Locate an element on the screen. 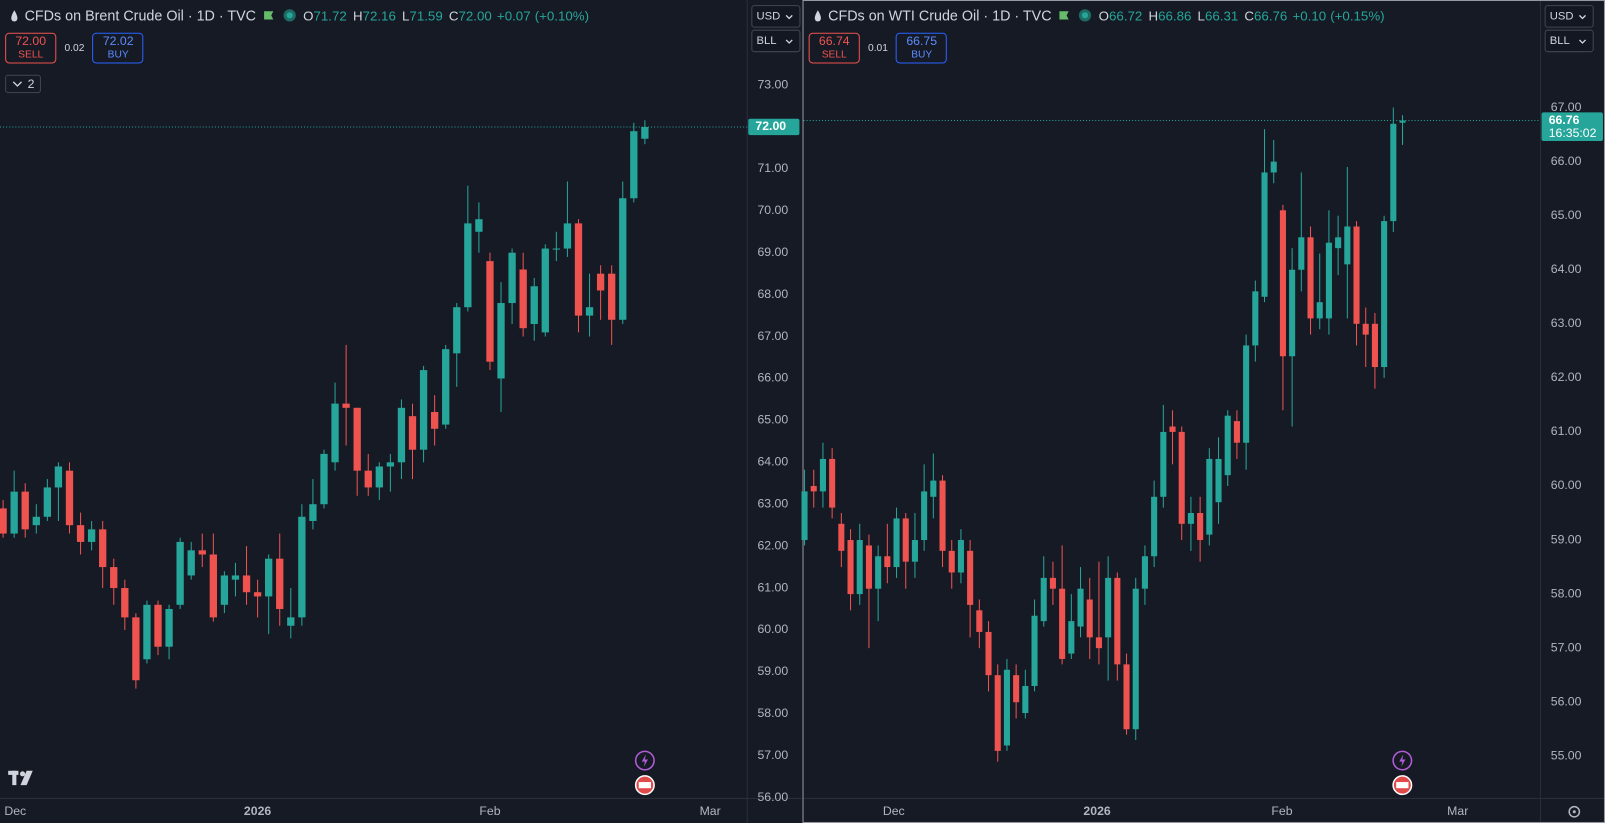  ohlc-key: O is located at coordinates (308, 15).